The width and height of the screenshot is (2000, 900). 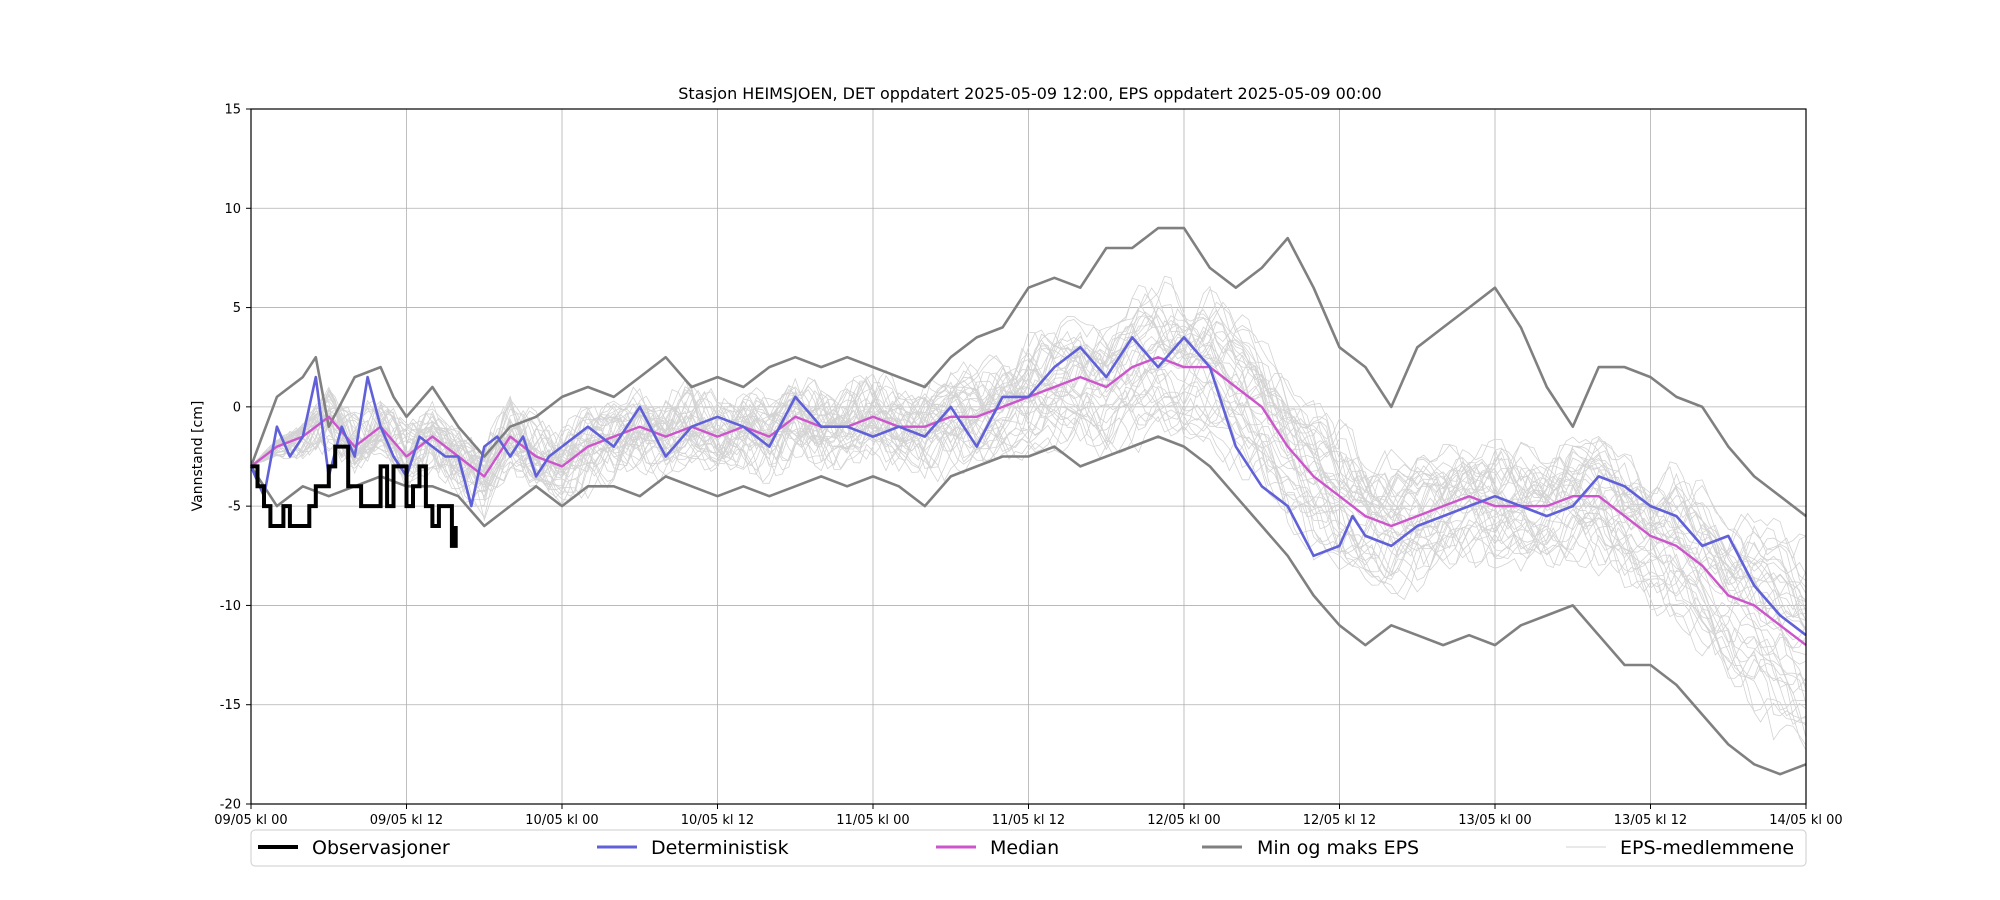 I want to click on x-tick-label: 11/05 kl 00, so click(x=872, y=820).